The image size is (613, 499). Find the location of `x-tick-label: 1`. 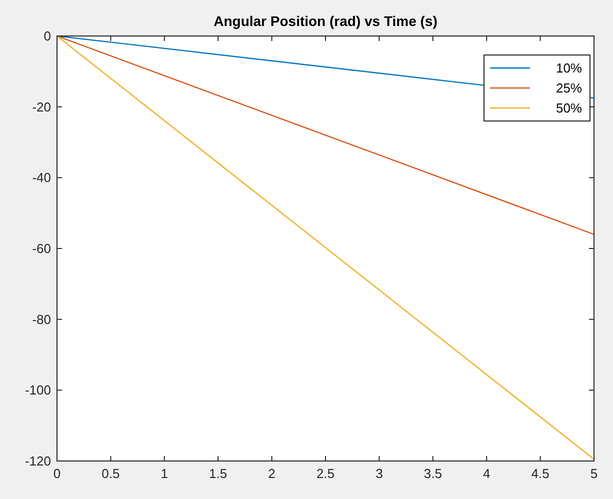

x-tick-label: 1 is located at coordinates (164, 473).